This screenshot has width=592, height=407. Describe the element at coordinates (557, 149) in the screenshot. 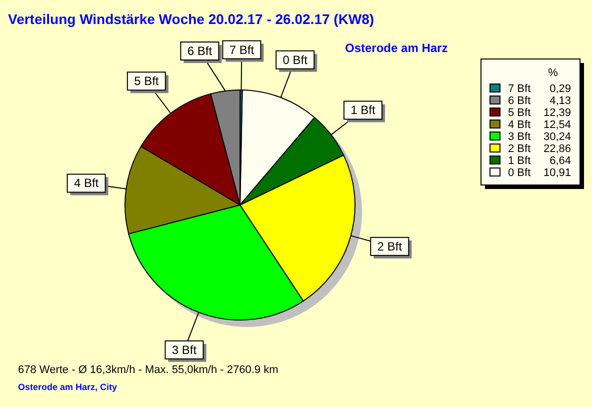

I see `data-label: 22,86` at that location.